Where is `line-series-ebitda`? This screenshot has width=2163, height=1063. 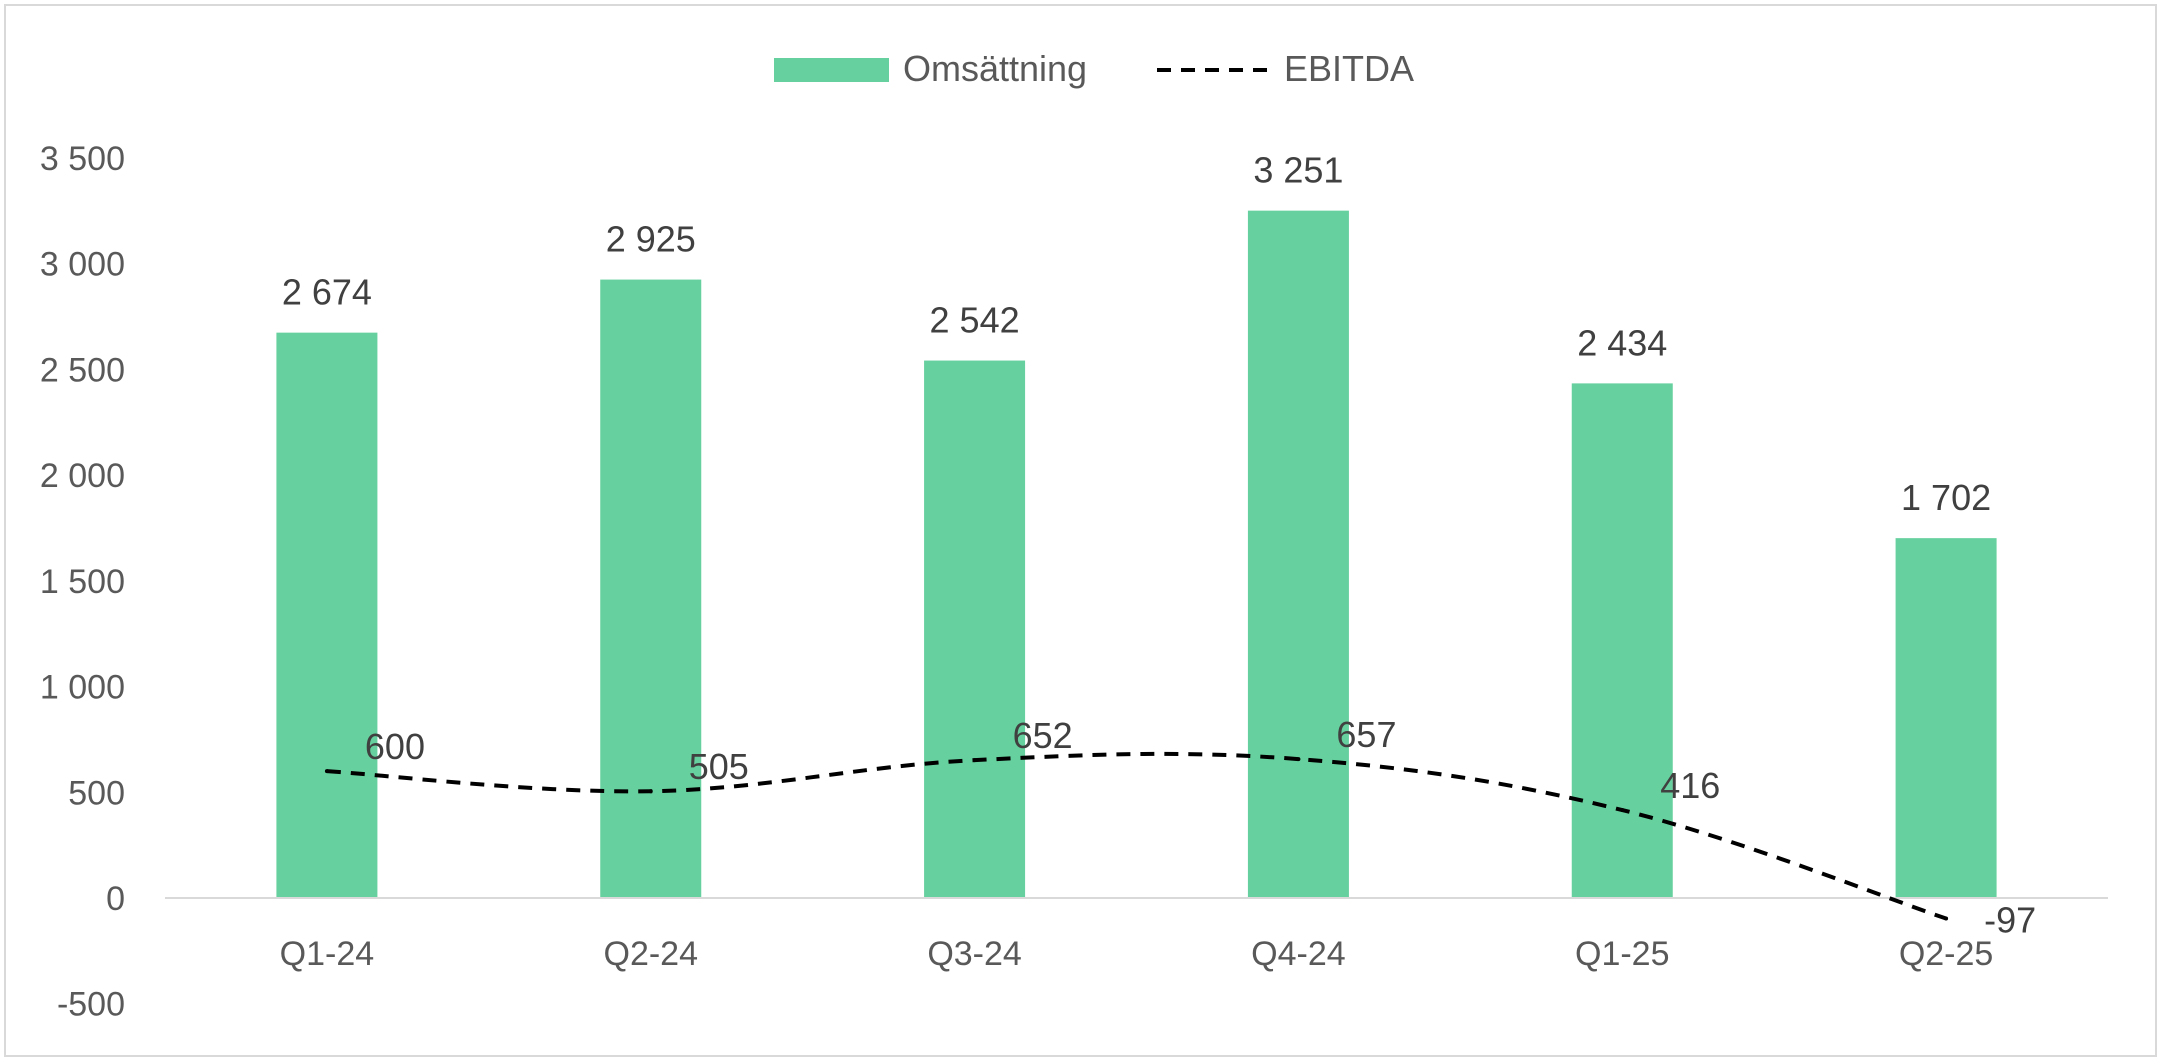
line-series-ebitda is located at coordinates (1136, 836).